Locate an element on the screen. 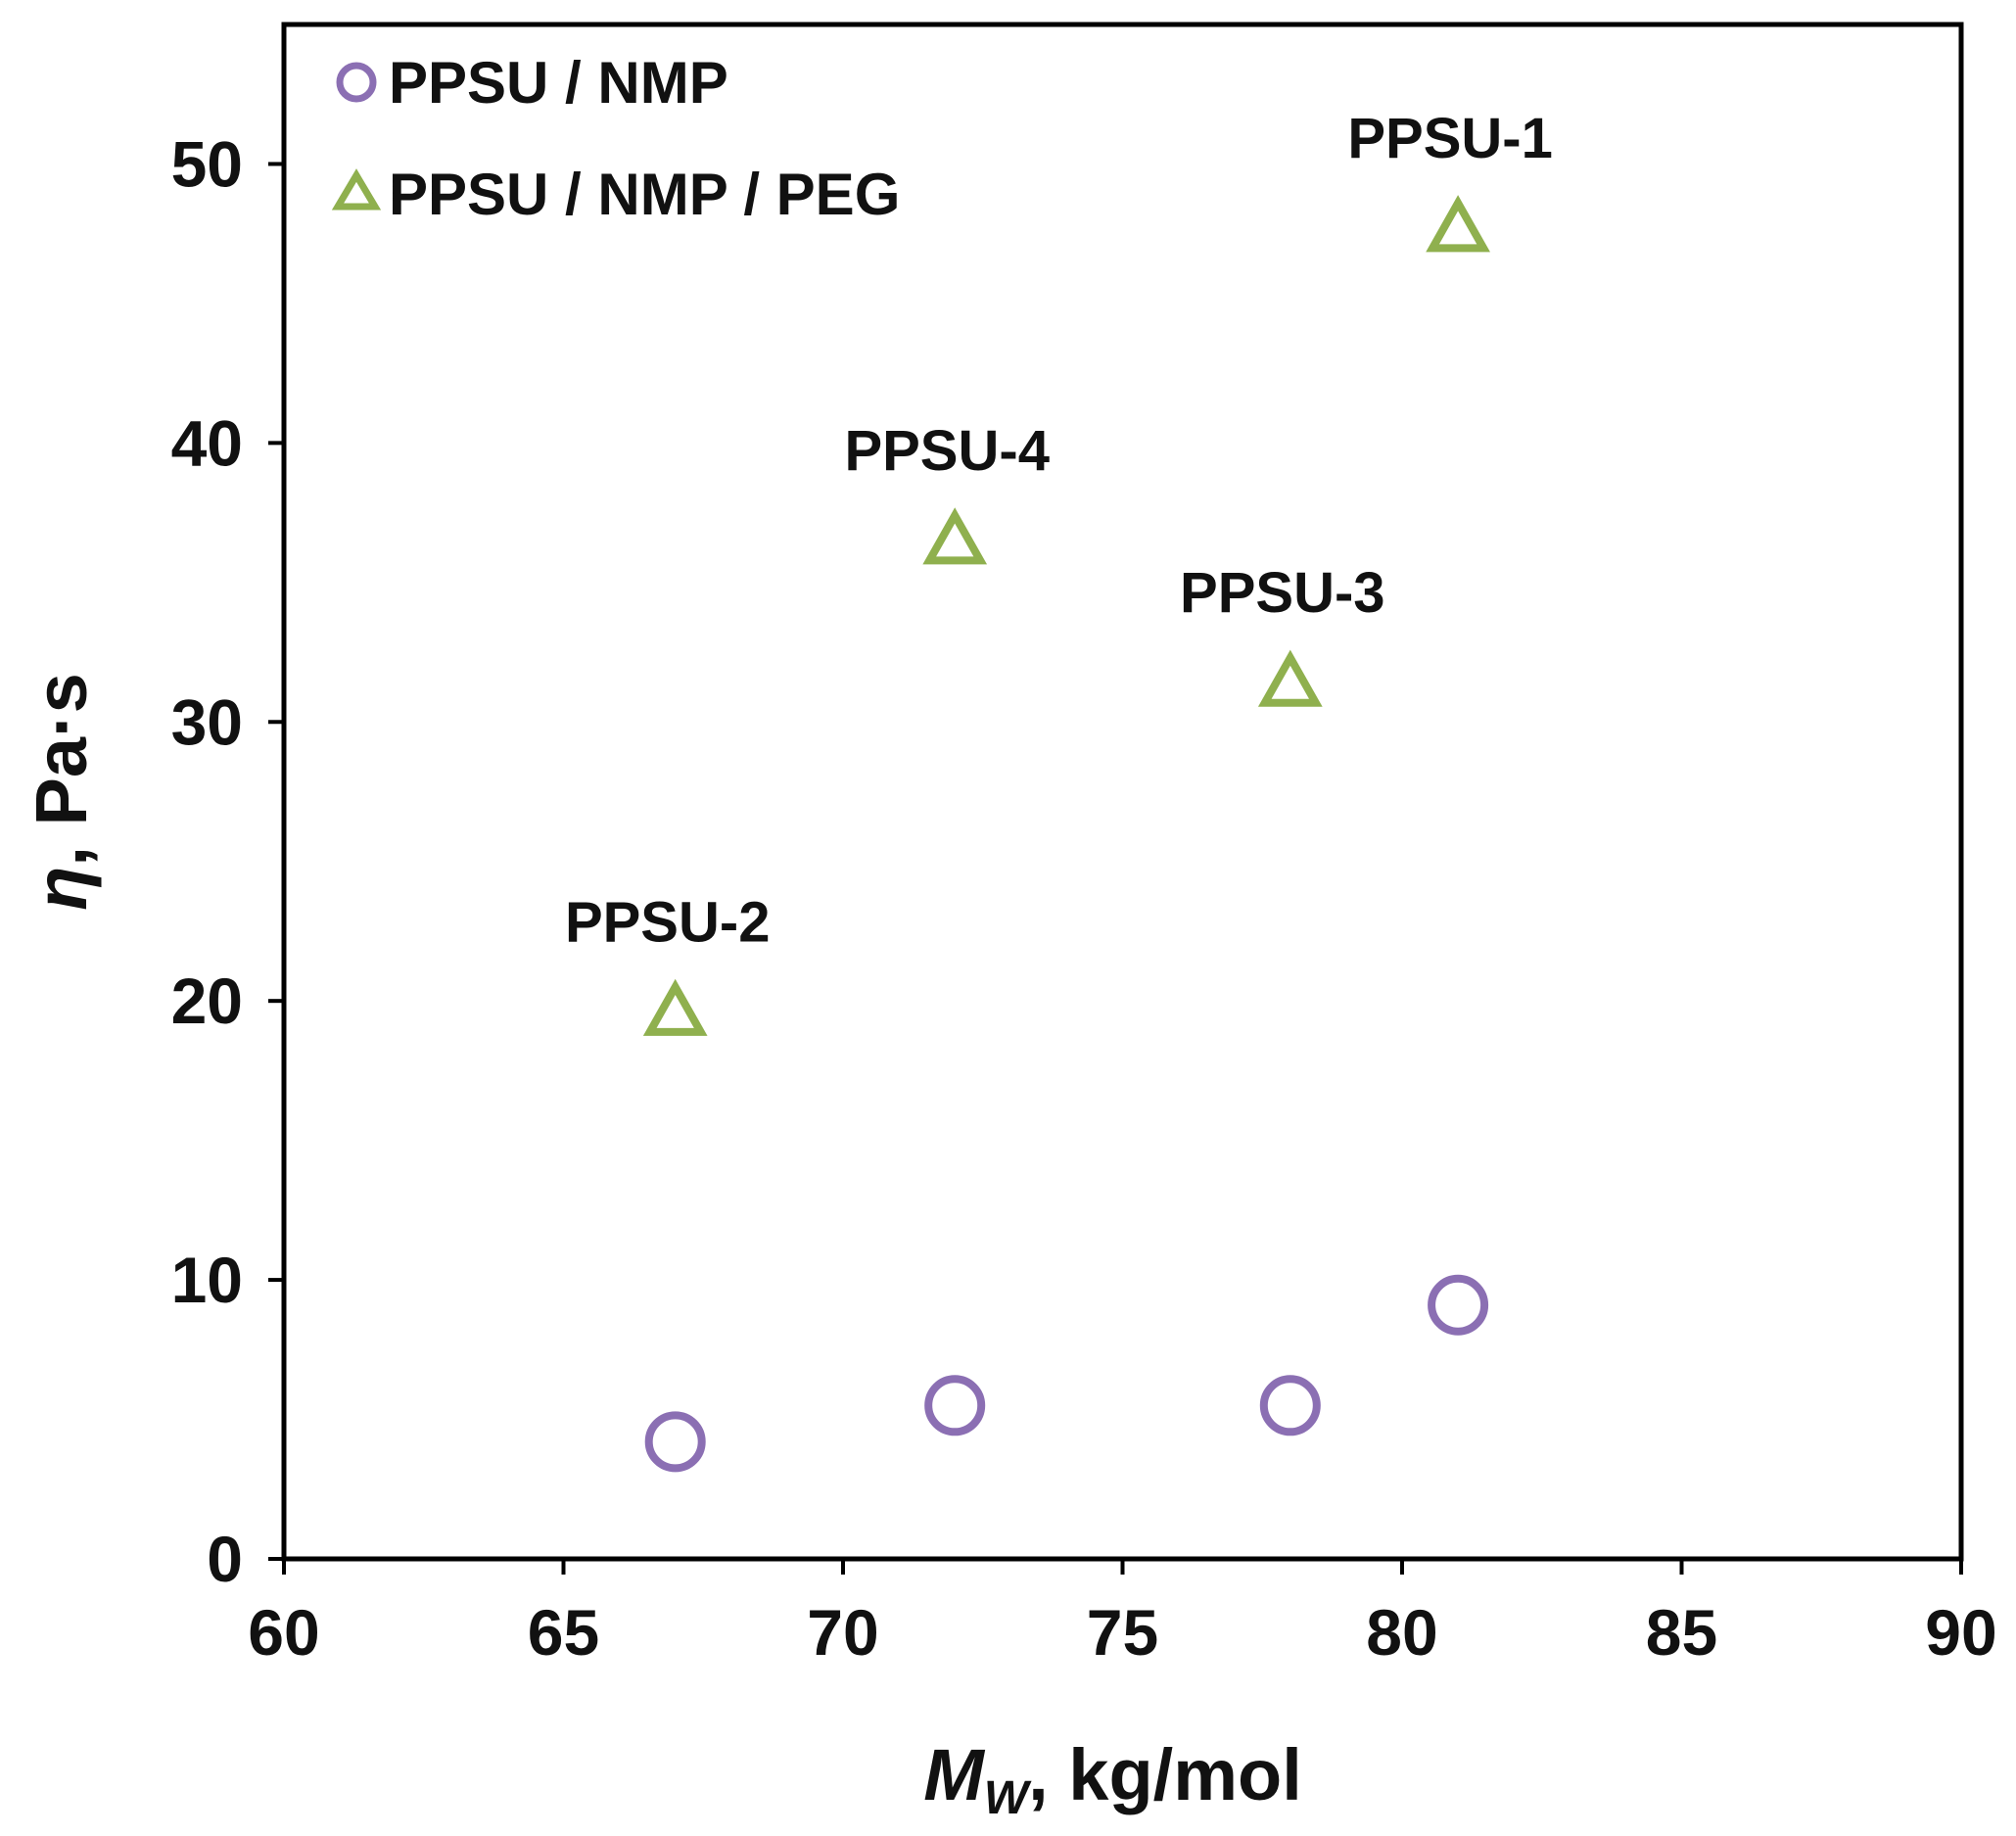 The height and width of the screenshot is (1836, 2016). y-tick-label: 30 is located at coordinates (207, 721).